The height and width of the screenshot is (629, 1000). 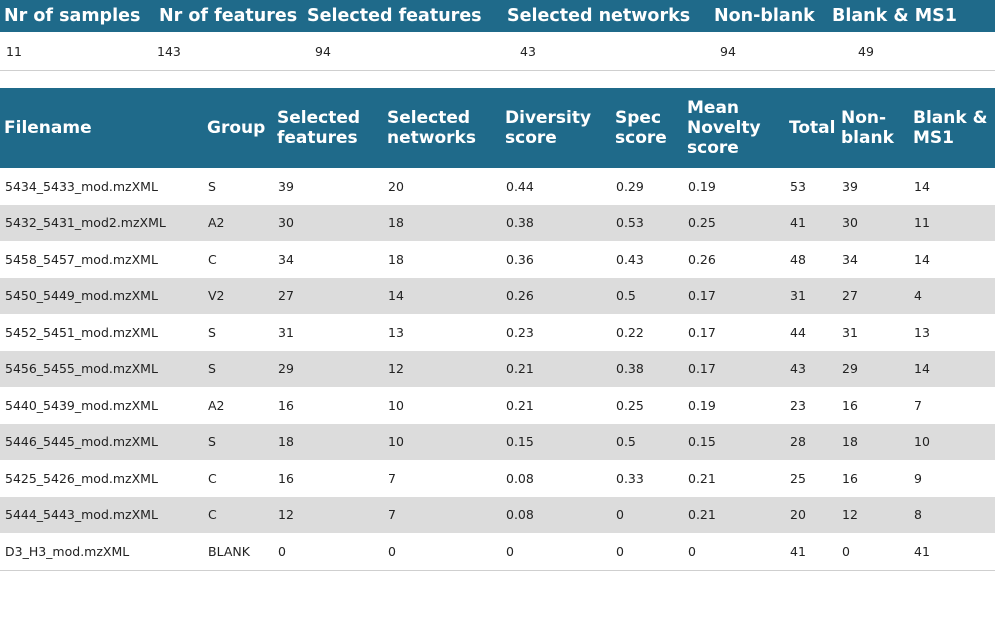 What do you see at coordinates (769, 51) in the screenshot?
I see `value-non-blank: 94` at bounding box center [769, 51].